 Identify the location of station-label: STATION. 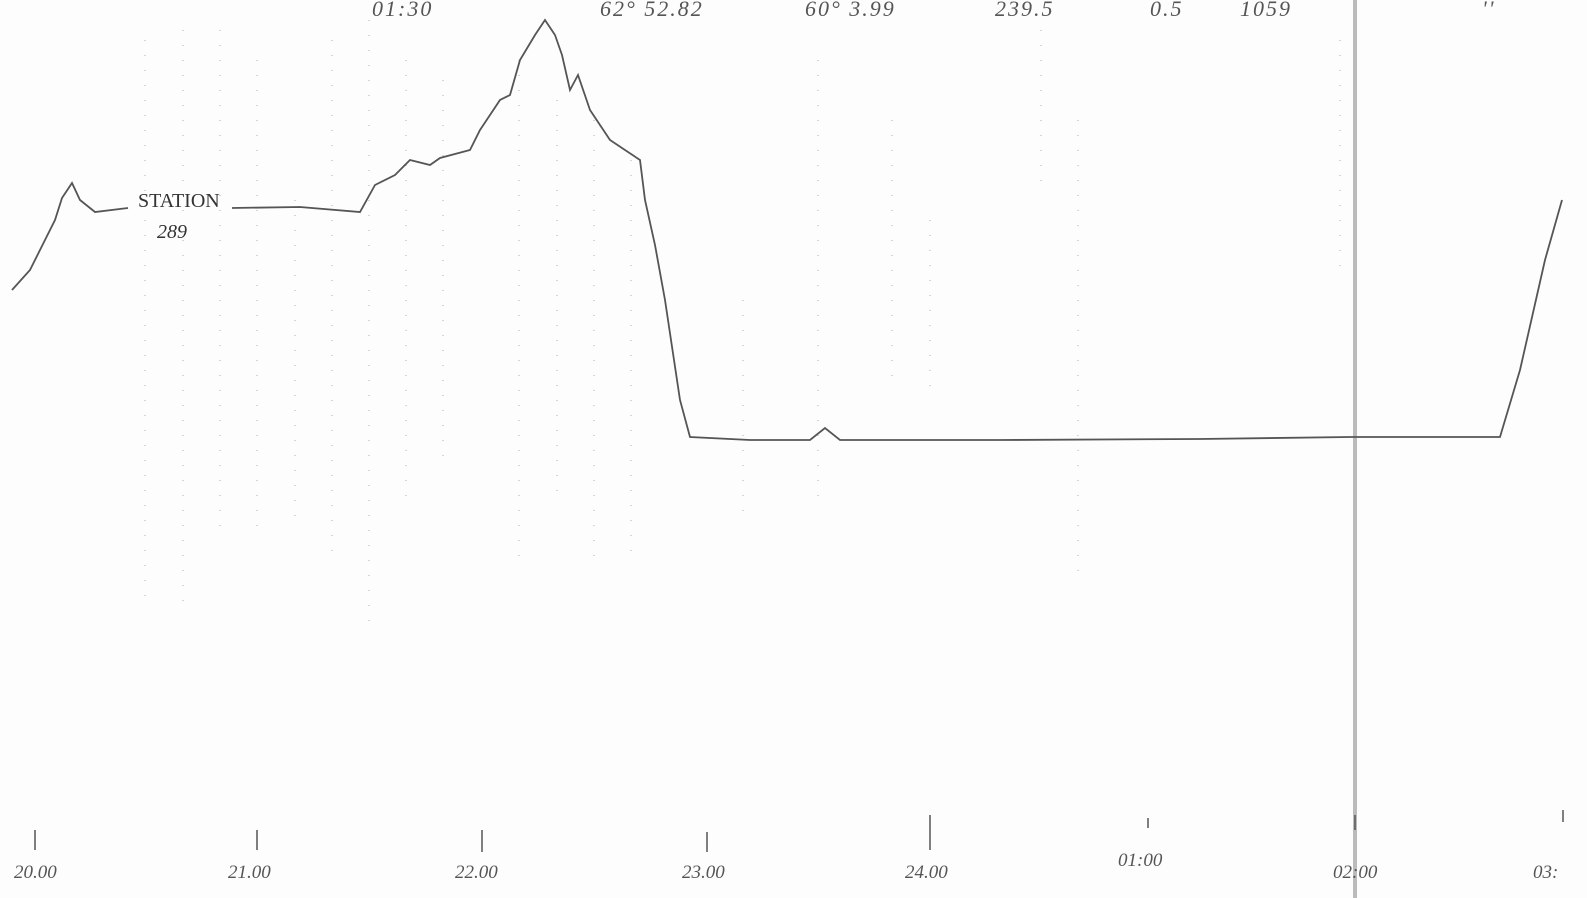
(179, 201).